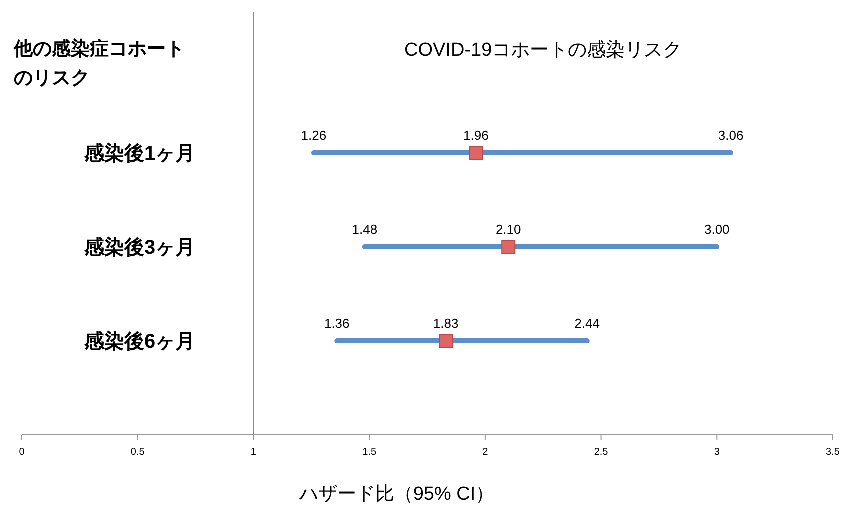 This screenshot has height=509, width=842. I want to click on x-tick-label: 1.5, so click(369, 452).